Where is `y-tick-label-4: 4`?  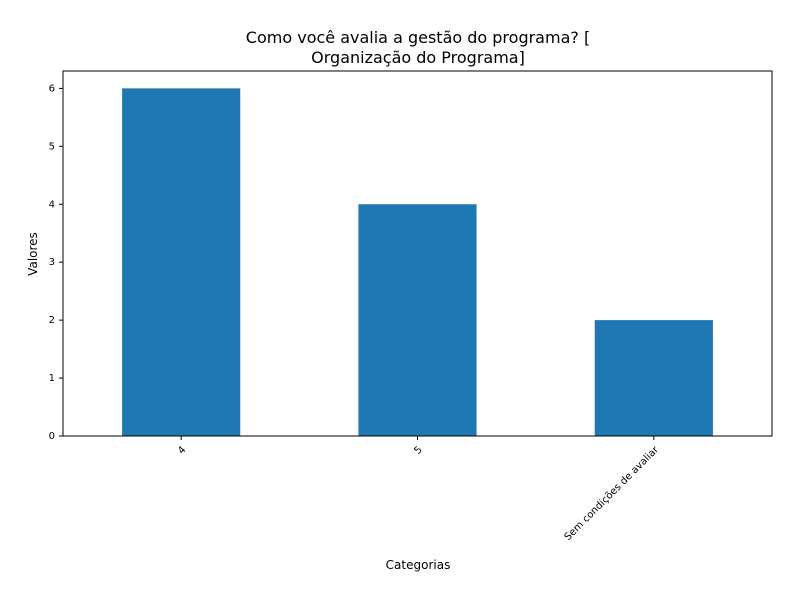 y-tick-label-4: 4 is located at coordinates (52, 204).